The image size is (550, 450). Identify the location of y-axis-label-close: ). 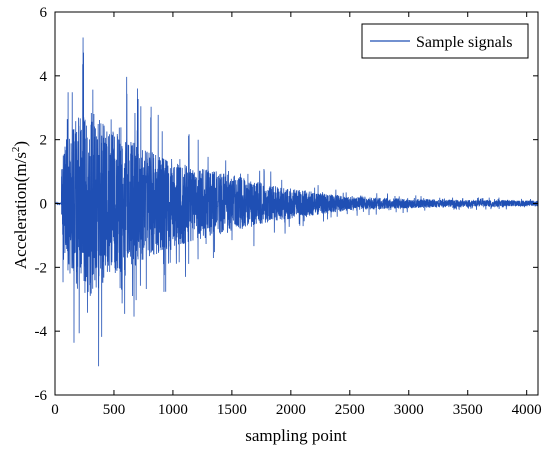
(20, 144).